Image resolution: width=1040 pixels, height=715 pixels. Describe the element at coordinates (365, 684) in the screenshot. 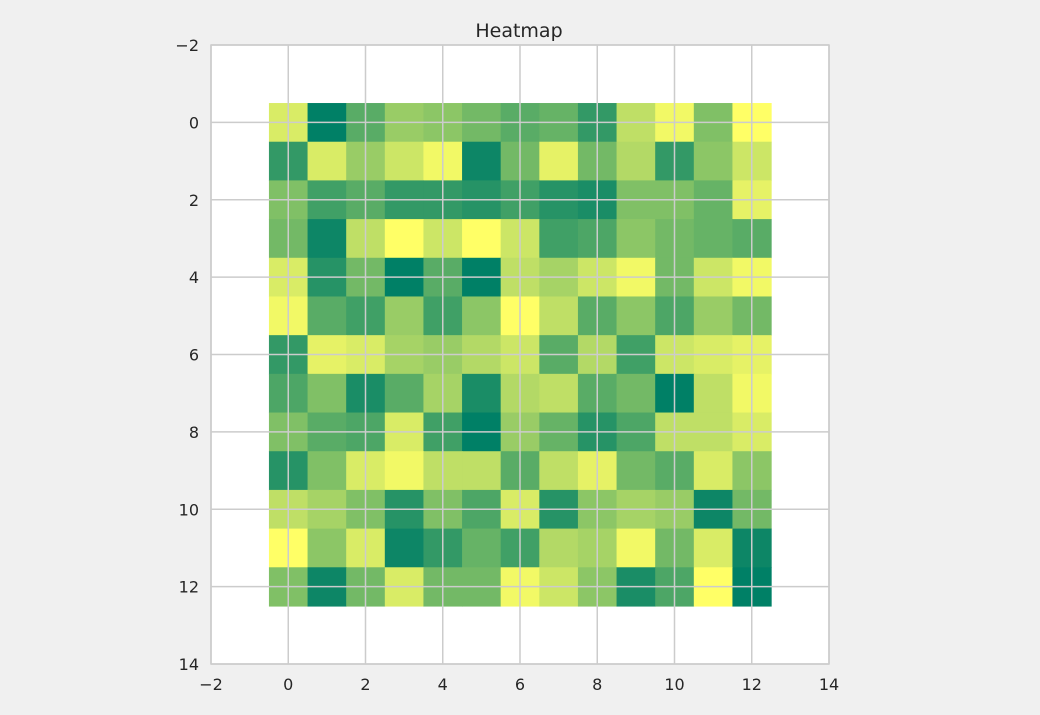

I see `x-tick-label: 2` at that location.